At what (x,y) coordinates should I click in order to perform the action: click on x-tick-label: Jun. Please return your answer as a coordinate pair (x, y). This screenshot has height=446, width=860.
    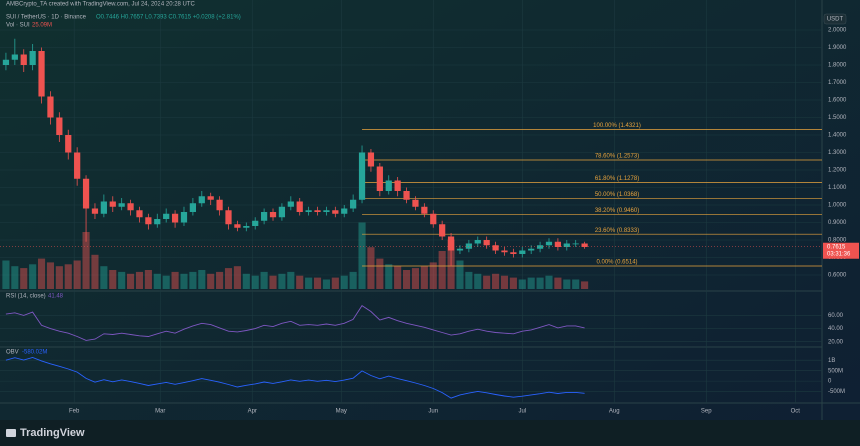
    Looking at the image, I should click on (433, 412).